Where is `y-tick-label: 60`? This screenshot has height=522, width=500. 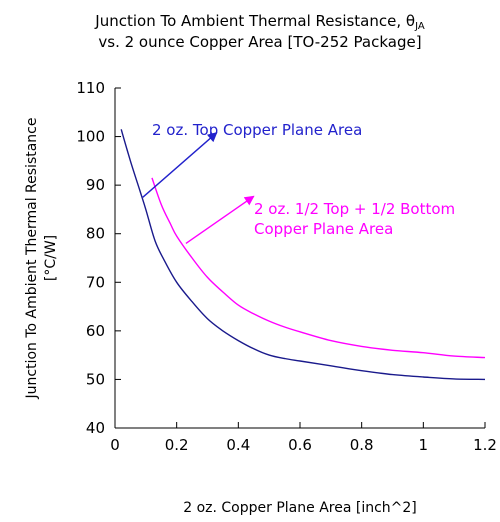
y-tick-label: 60 is located at coordinates (95, 331).